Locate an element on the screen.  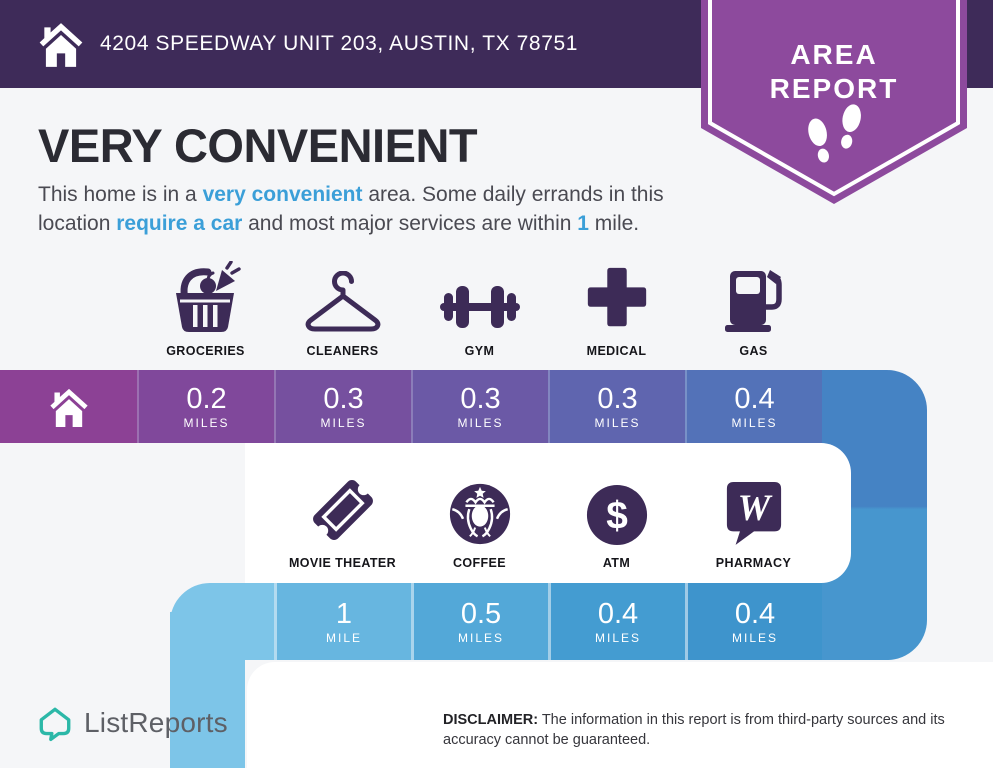
poi-groceries: GROCERIES is located at coordinates (205, 305).